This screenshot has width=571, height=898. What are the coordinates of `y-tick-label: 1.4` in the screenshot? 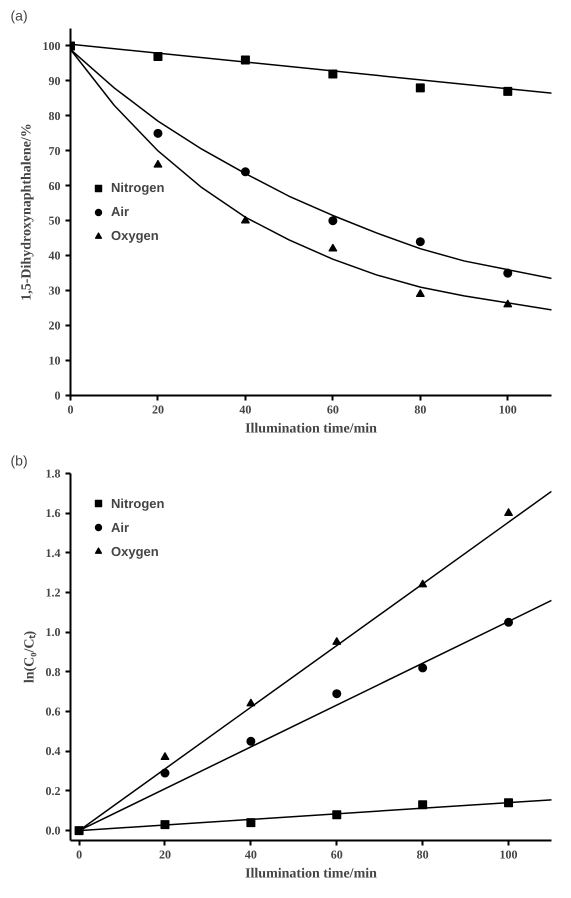 It's located at (53, 553).